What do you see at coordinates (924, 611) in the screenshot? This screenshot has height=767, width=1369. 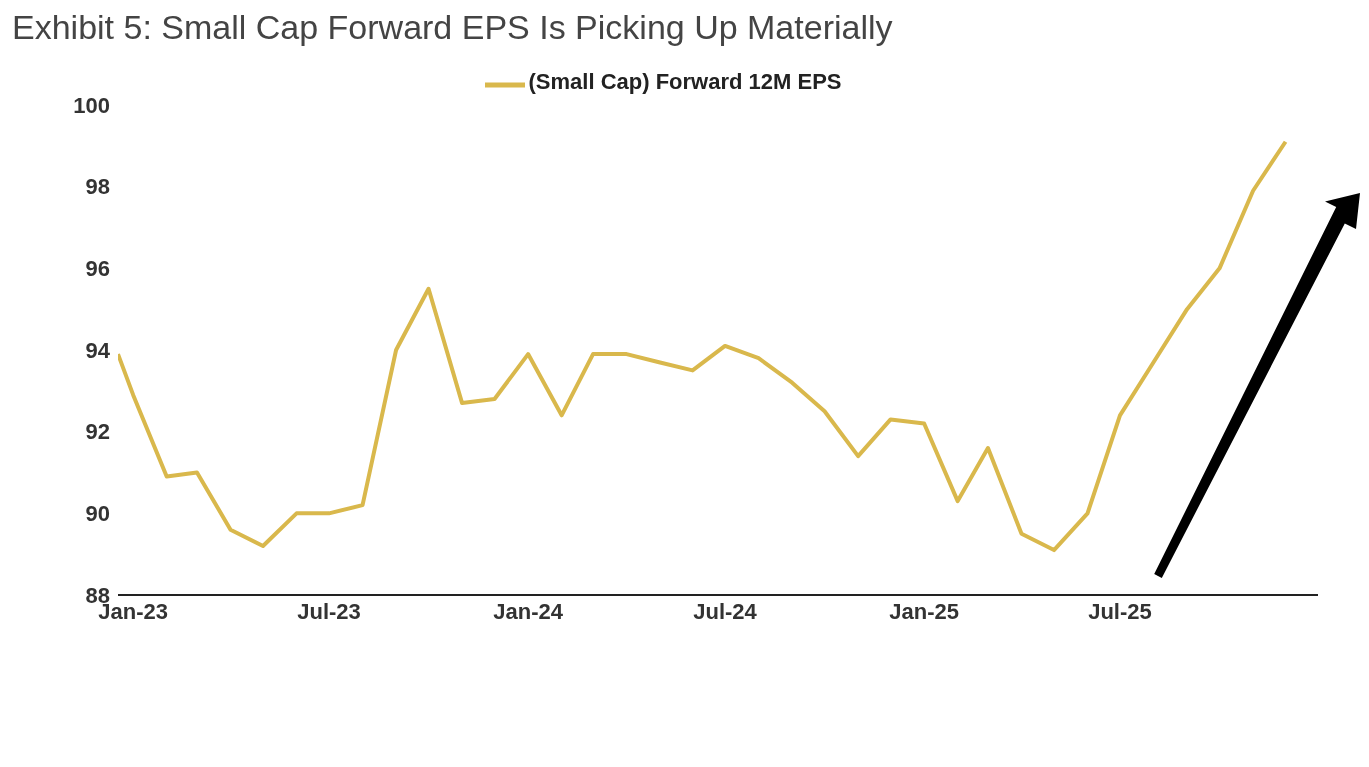 I see `x-tick-label: Jan-25` at bounding box center [924, 611].